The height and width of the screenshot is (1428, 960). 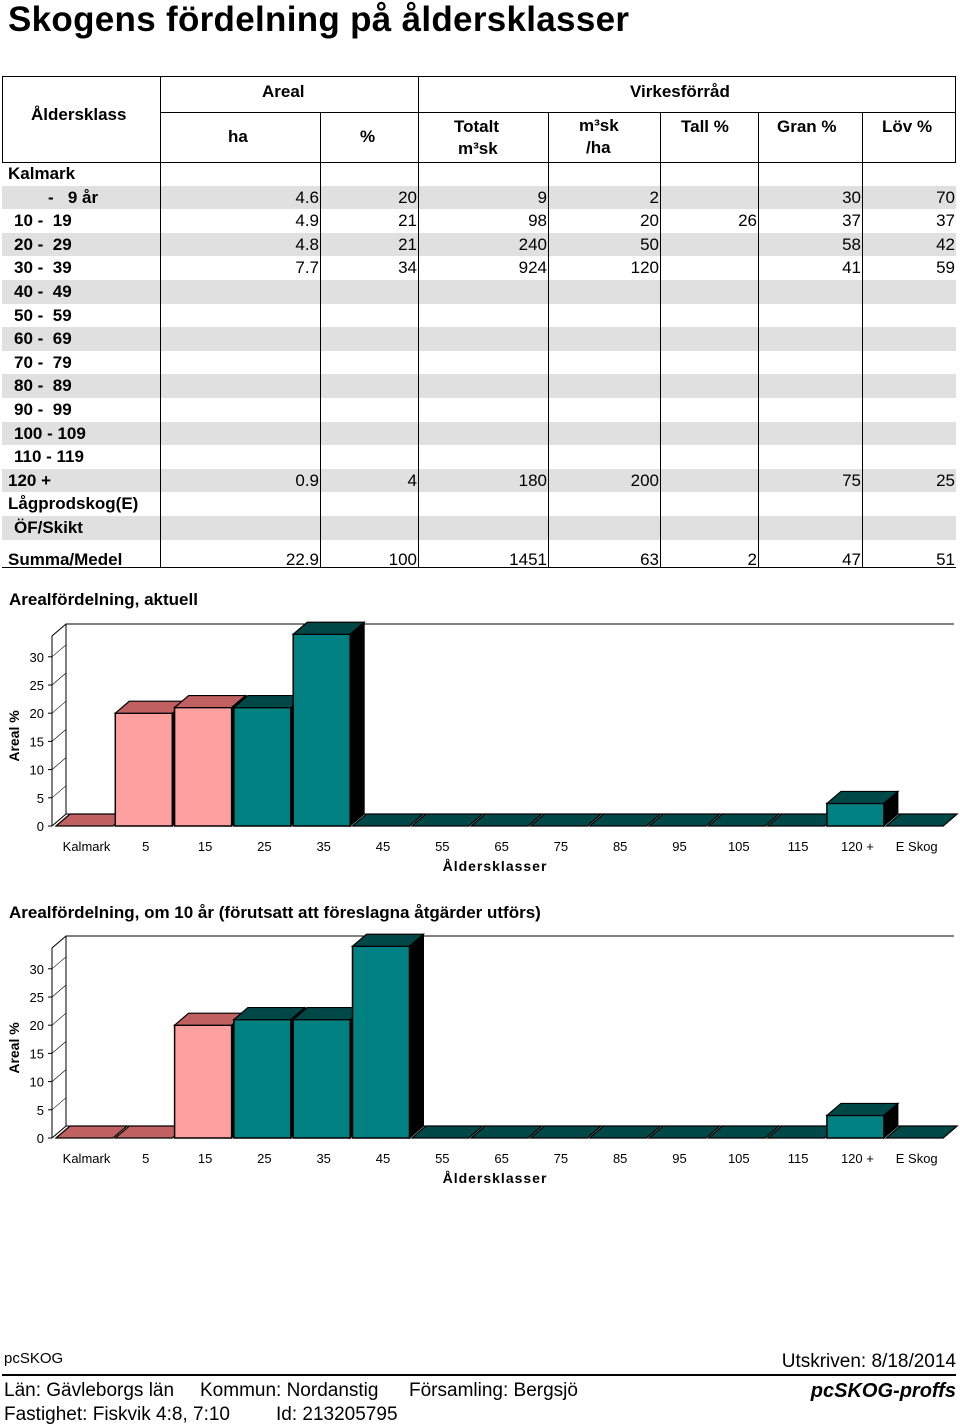 What do you see at coordinates (73, 197) in the screenshot?
I see `row-label: - 9 år` at bounding box center [73, 197].